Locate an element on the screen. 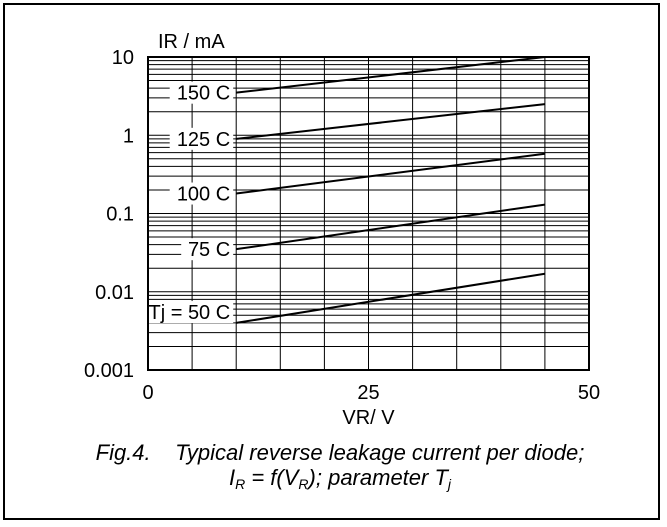 Image resolution: width=667 pixels, height=527 pixels. figure-caption-line2: IR = f(VR); parameter Tj is located at coordinates (340, 481).